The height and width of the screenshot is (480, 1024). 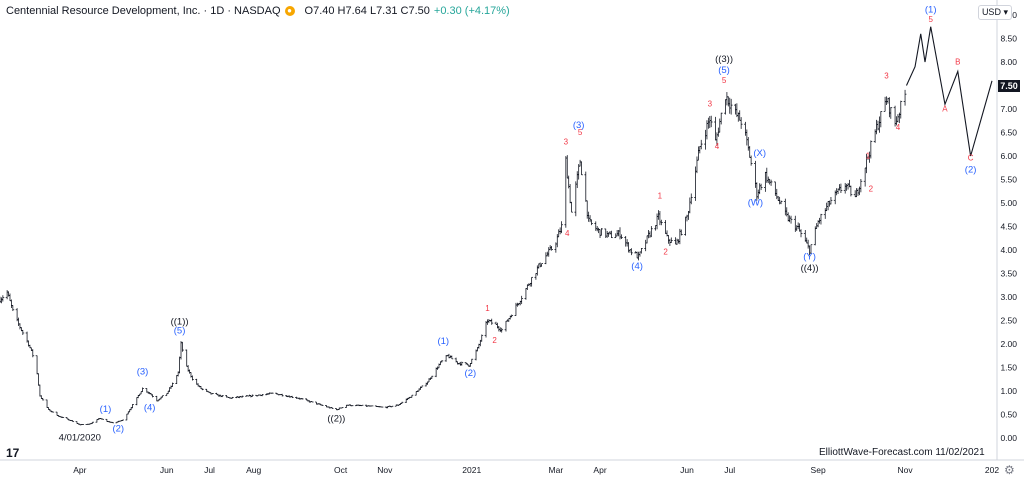 I want to click on chevron-down-icon: ▾, so click(x=1005, y=12).